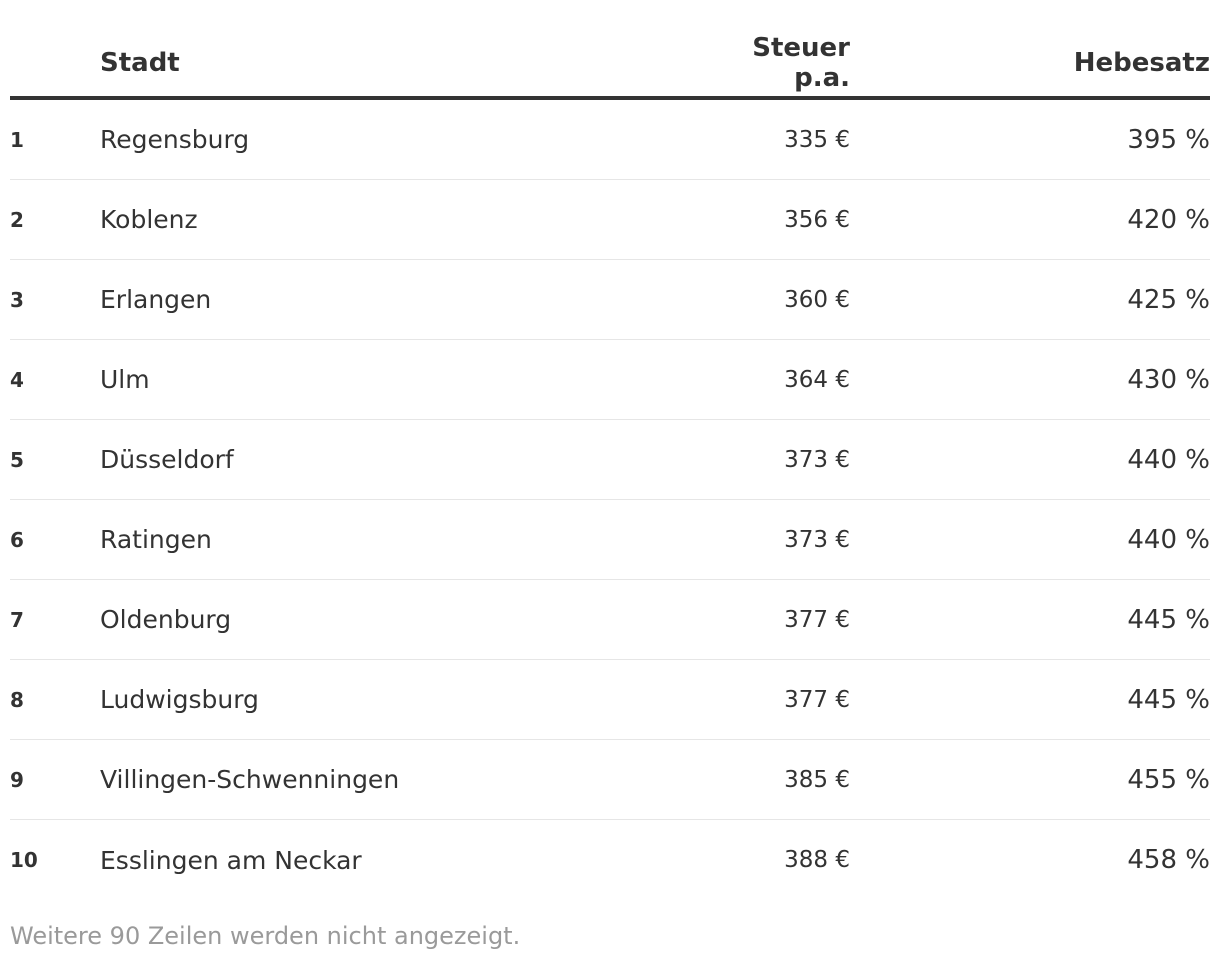  What do you see at coordinates (610, 780) in the screenshot?
I see `table-row: 9 Villingen-Schwenningen 385 € 455 %` at bounding box center [610, 780].